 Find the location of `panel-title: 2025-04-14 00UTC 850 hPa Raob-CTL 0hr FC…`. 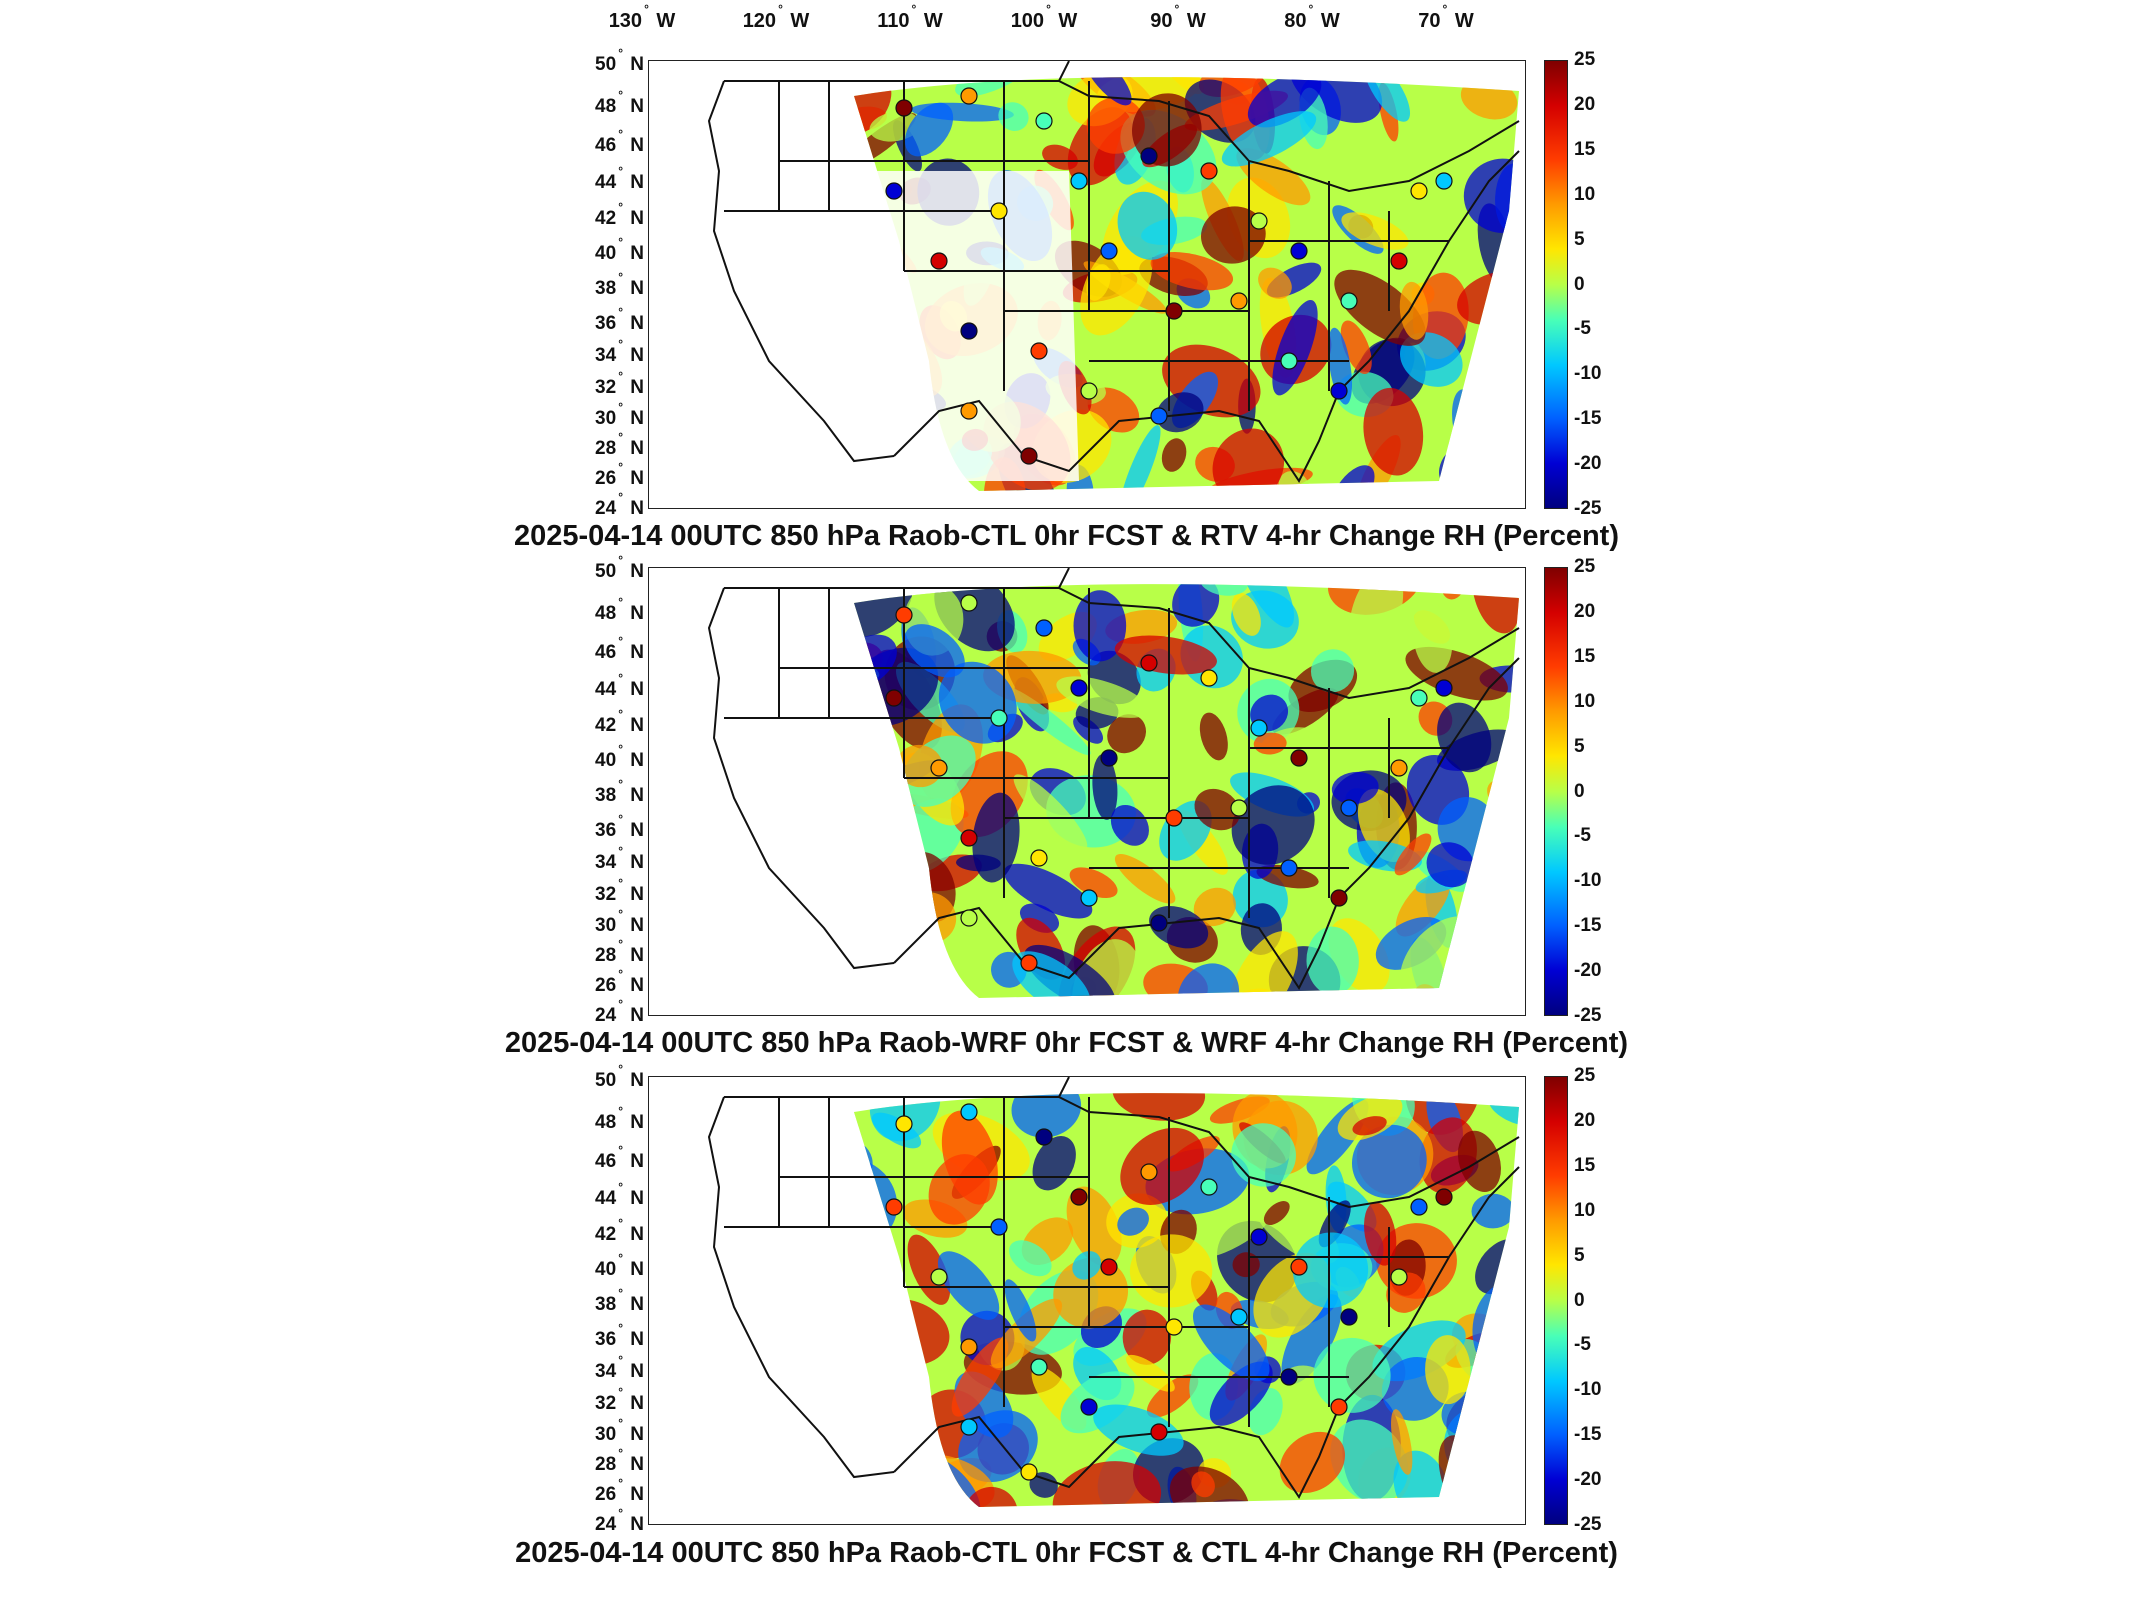

panel-title: 2025-04-14 00UTC 850 hPa Raob-CTL 0hr FC… is located at coordinates (1066, 536).